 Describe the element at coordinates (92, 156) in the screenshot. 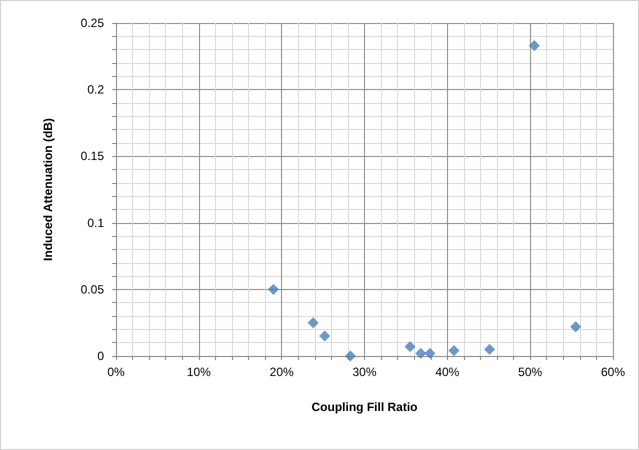

I see `y-tick-label: 0.15` at that location.